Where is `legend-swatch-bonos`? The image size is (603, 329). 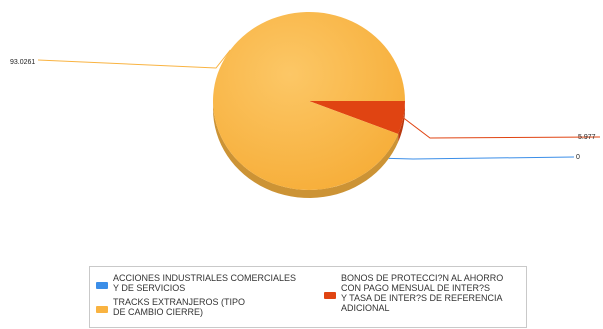
legend-swatch-bonos is located at coordinates (330, 295).